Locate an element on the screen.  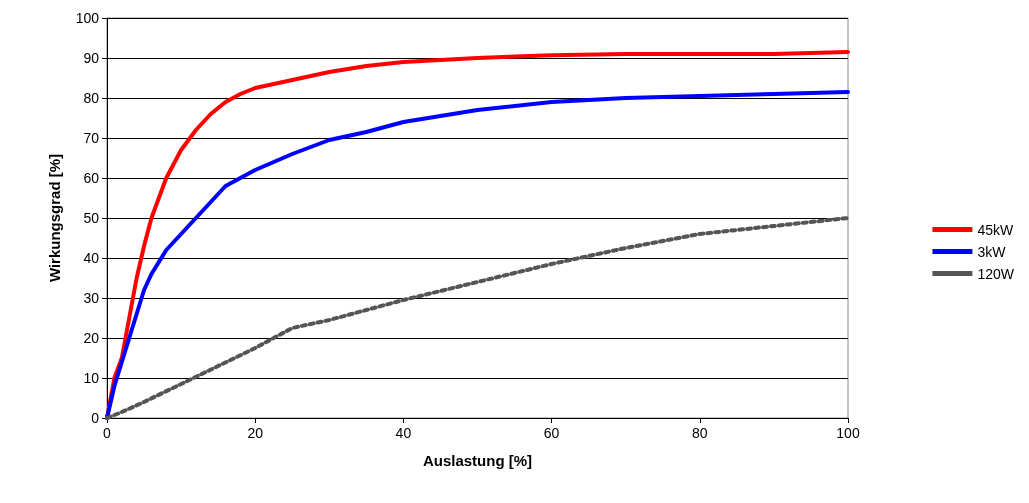
x-tick-label: 100 is located at coordinates (848, 433).